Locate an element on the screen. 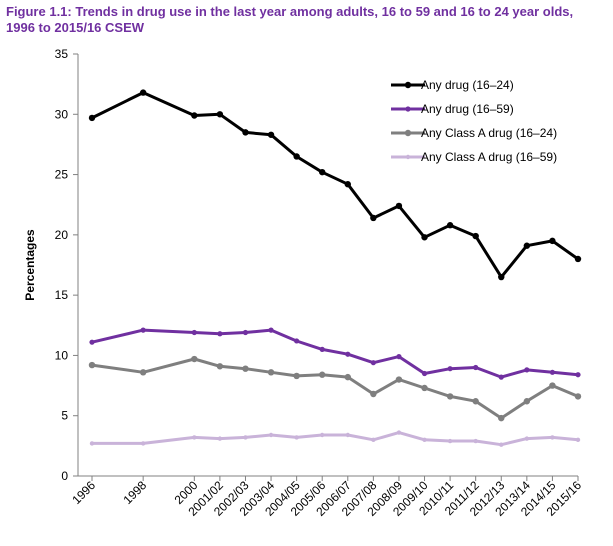 This screenshot has height=546, width=613. y-tick-label: 35 is located at coordinates (62, 54).